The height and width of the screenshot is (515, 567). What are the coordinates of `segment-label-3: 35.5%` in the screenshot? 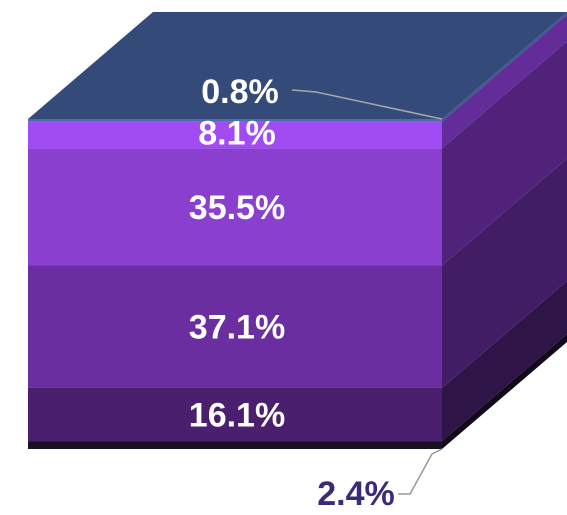 It's located at (237, 208).